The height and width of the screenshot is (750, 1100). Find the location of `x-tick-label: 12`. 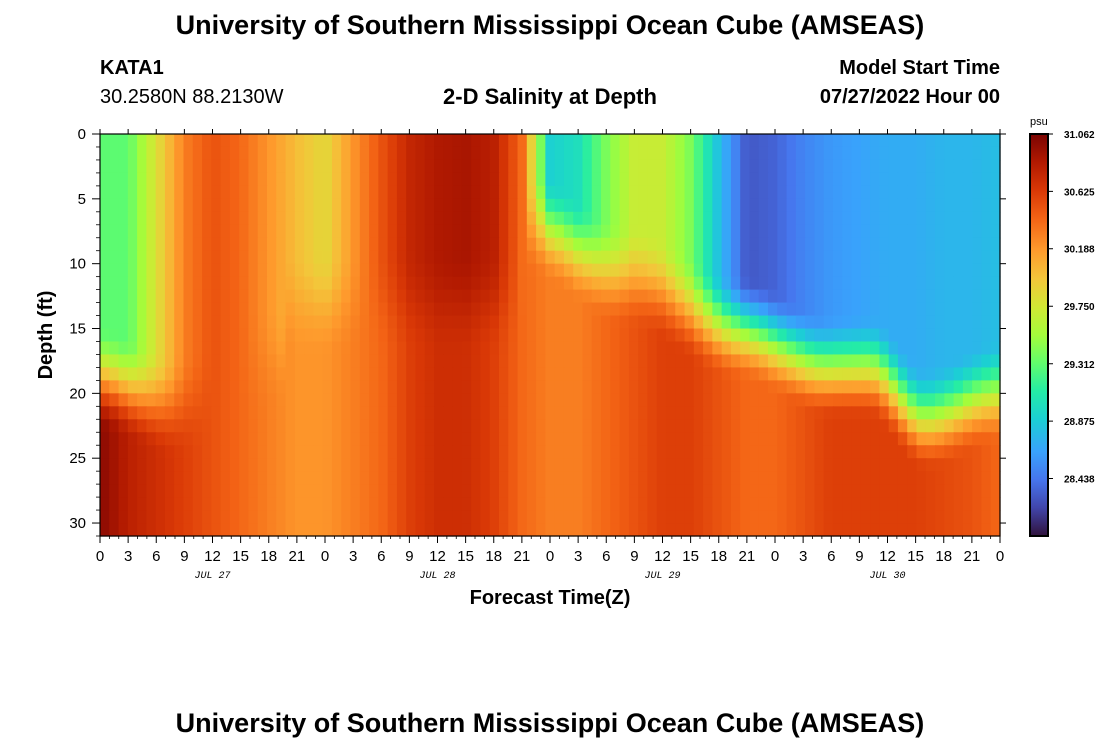

x-tick-label: 12 is located at coordinates (887, 556).